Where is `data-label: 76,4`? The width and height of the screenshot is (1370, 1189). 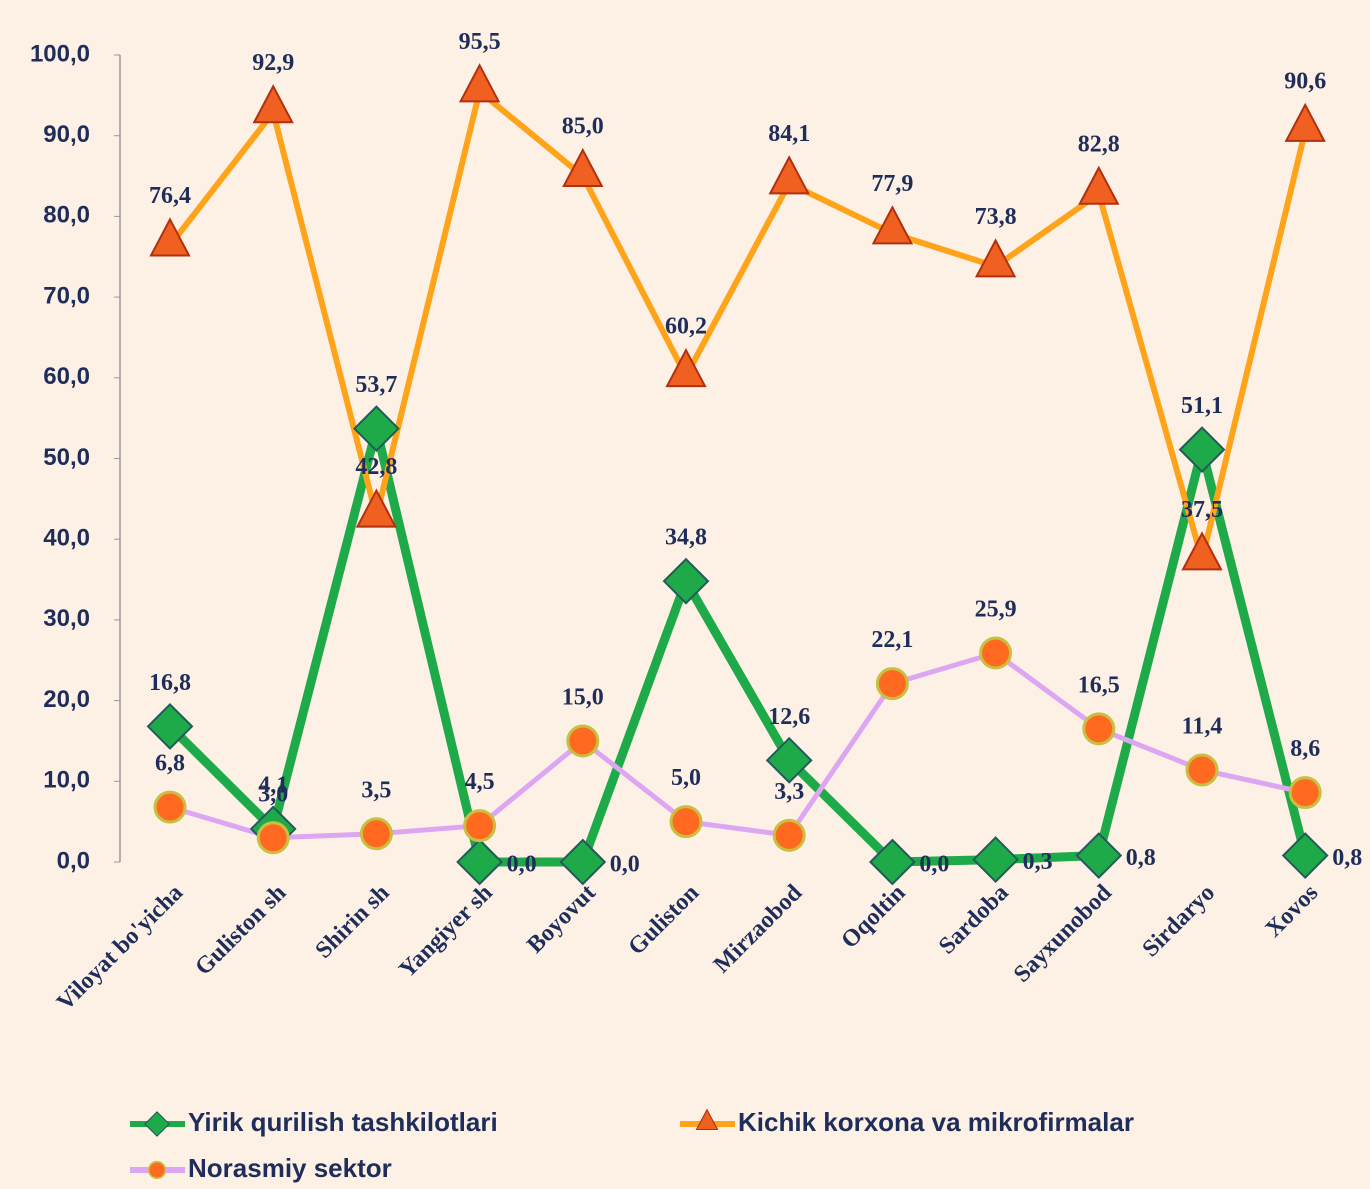 data-label: 76,4 is located at coordinates (170, 196).